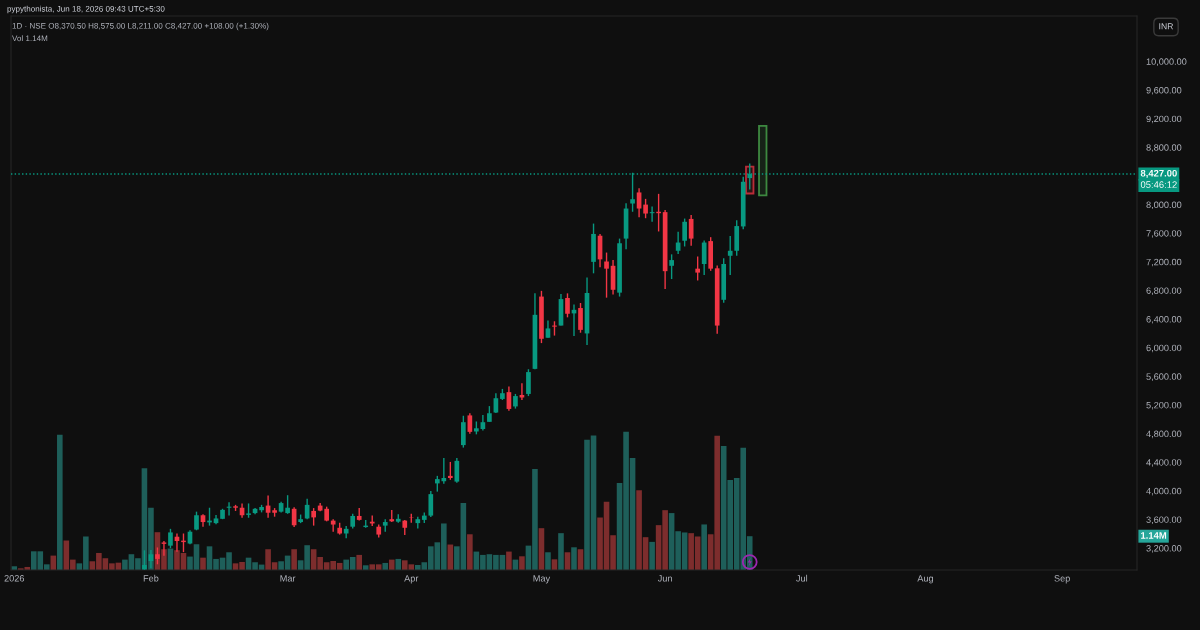  What do you see at coordinates (1164, 549) in the screenshot?
I see `y-tick-label: 3,200.00` at bounding box center [1164, 549].